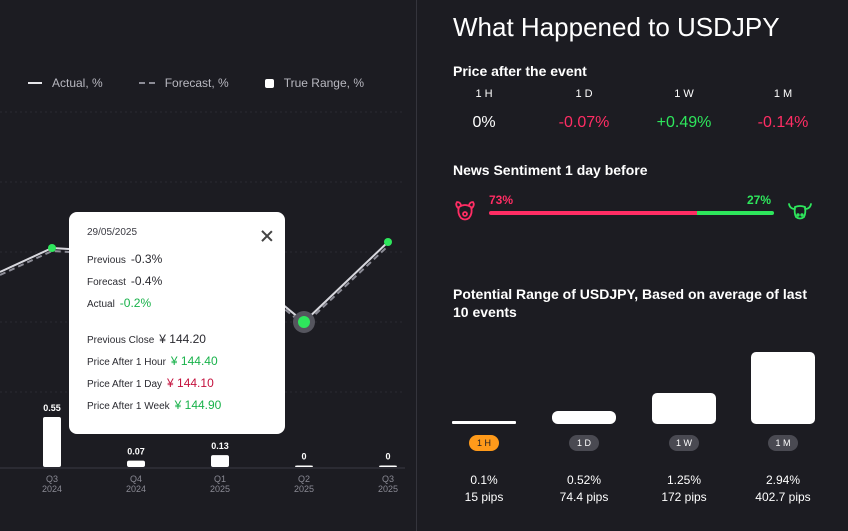 The width and height of the screenshot is (848, 531). Describe the element at coordinates (550, 170) in the screenshot. I see `sentiment-section-title: News Sentiment 1 day before` at that location.